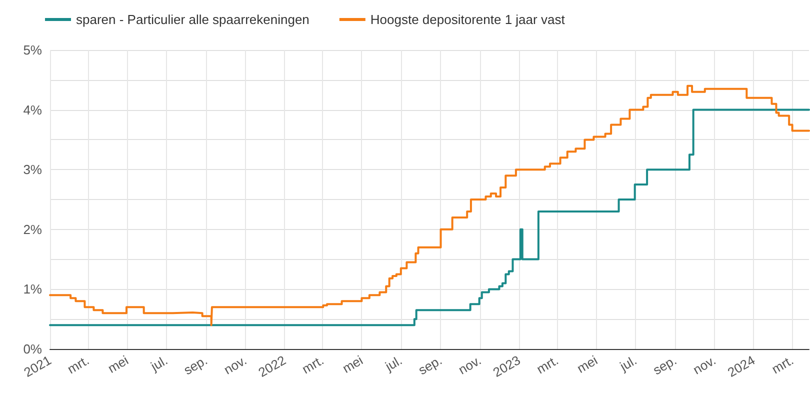  I want to click on y-tick-label: 1%, so click(32, 289).